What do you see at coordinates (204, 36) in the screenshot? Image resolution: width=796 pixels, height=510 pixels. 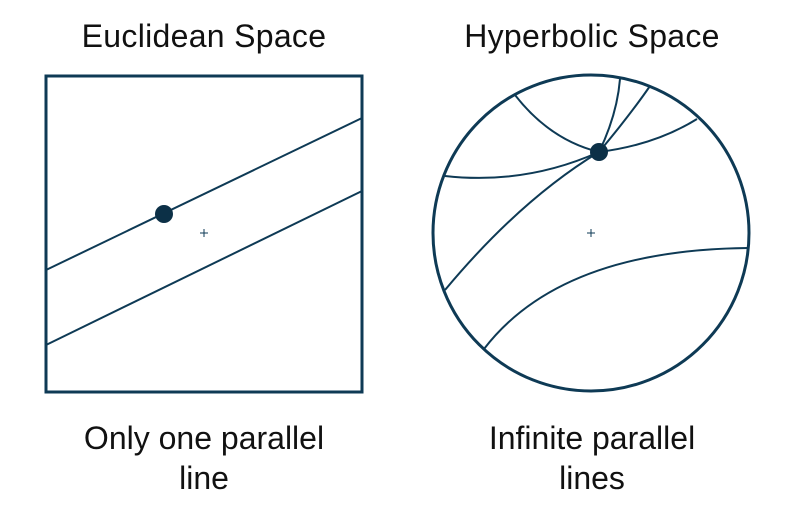 I see `euclidean-title: Euclidean Space` at bounding box center [204, 36].